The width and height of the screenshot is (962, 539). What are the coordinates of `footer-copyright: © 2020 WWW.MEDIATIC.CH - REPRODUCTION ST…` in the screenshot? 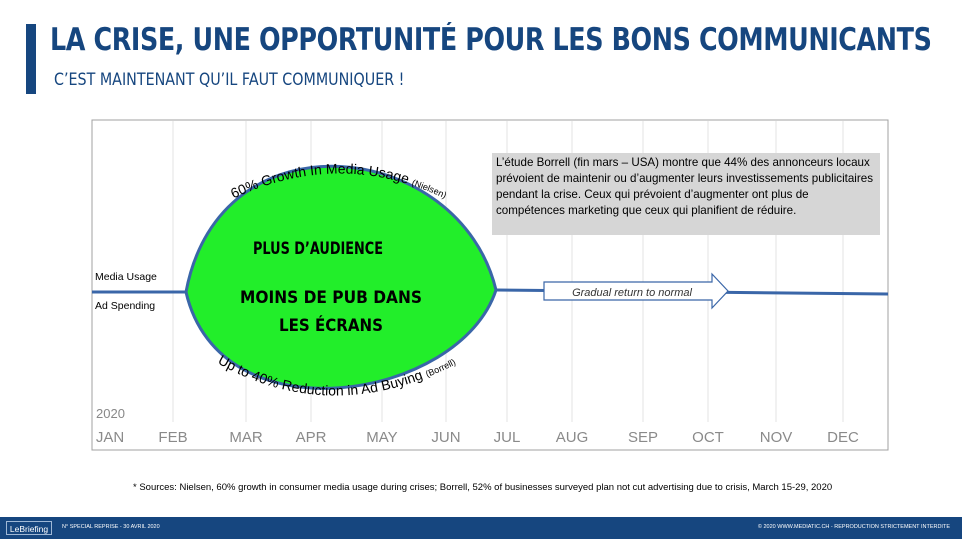 It's located at (853, 527).